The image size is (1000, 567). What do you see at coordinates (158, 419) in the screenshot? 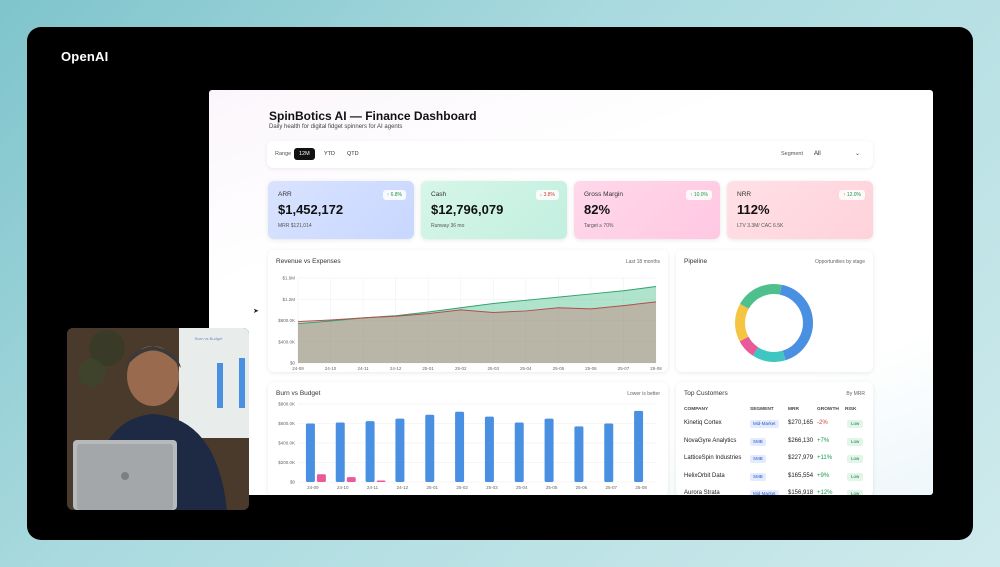
I see `presenter-webcam: Burn vs Budget` at bounding box center [158, 419].